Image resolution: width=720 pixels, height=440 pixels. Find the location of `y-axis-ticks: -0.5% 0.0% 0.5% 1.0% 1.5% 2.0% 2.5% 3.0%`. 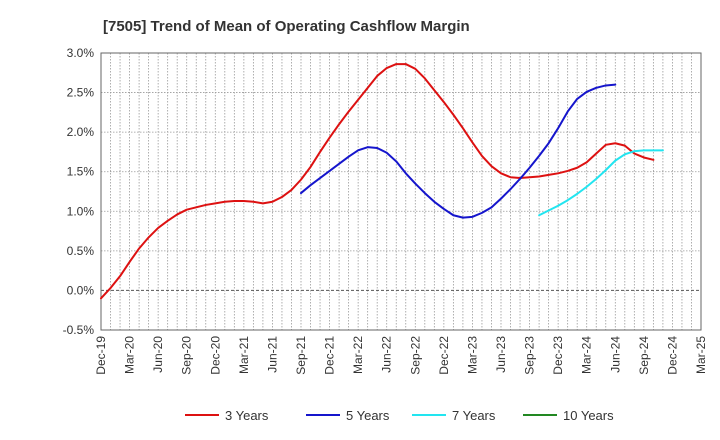

y-axis-ticks: -0.5% 0.0% 0.5% 1.0% 1.5% 2.0% 2.5% 3.0% is located at coordinates (79, 191).